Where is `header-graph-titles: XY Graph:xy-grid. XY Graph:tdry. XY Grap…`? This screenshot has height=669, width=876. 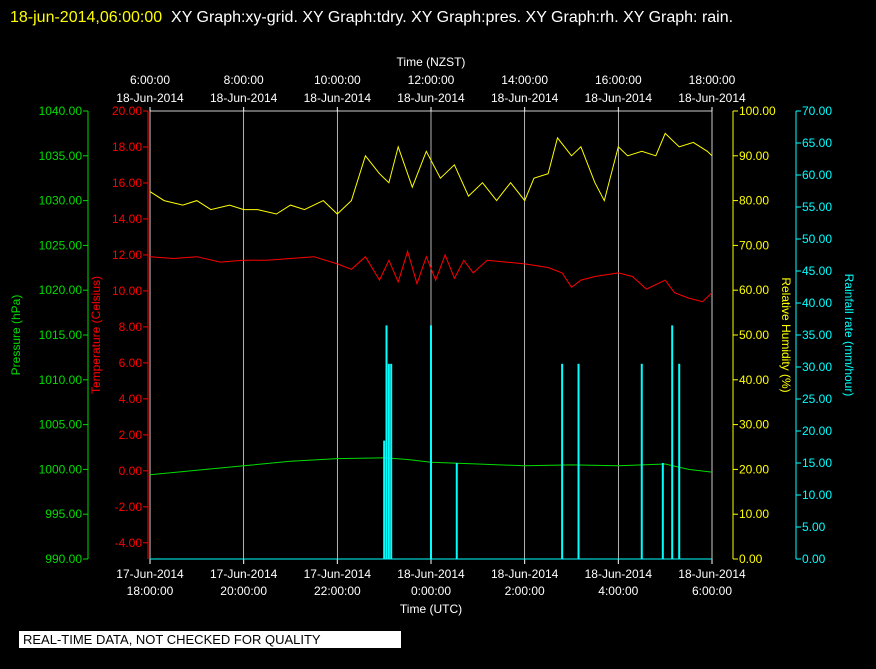 header-graph-titles: XY Graph:xy-grid. XY Graph:tdry. XY Grap… is located at coordinates (452, 17).